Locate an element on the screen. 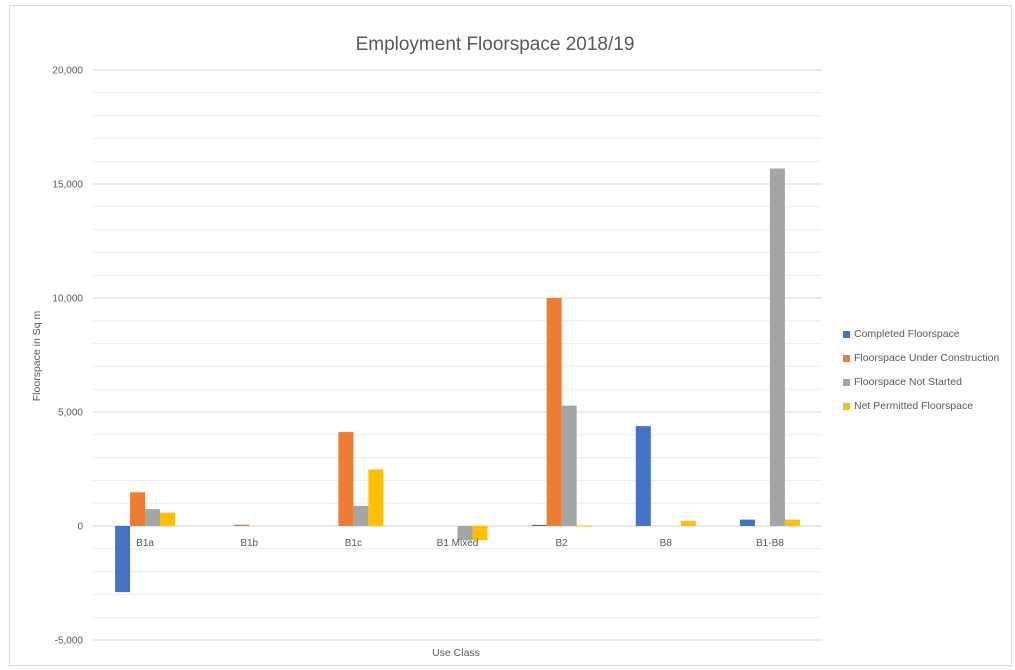 This screenshot has height=670, width=1015. x-tick-label: B1b is located at coordinates (249, 543).